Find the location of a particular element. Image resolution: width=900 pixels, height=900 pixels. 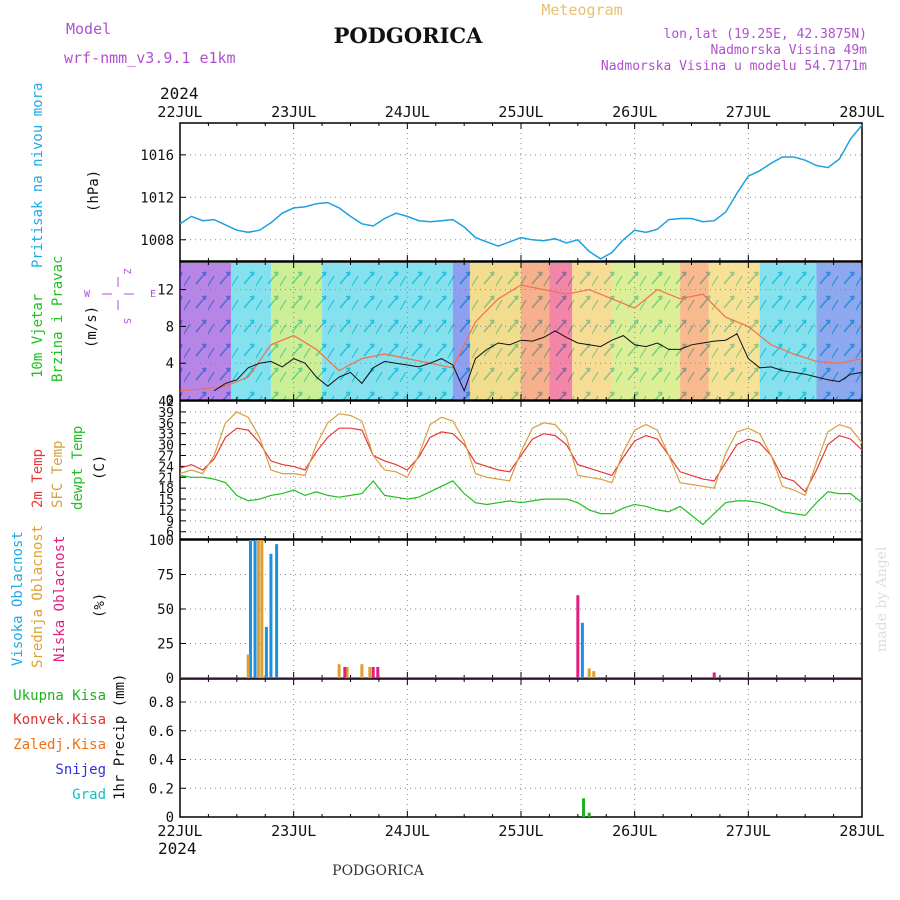

y-tick-label: 0.4 is located at coordinates (161, 761).